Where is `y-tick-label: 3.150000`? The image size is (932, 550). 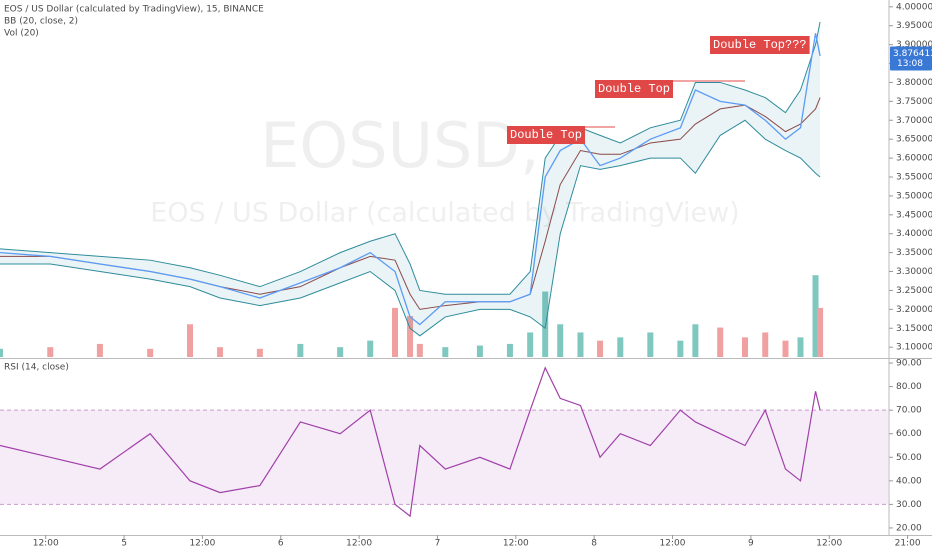 y-tick-label: 3.150000 is located at coordinates (914, 329).